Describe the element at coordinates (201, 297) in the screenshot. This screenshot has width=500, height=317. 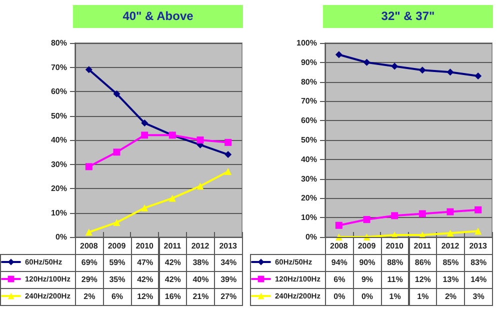
I see `data-label: 21%` at that location.